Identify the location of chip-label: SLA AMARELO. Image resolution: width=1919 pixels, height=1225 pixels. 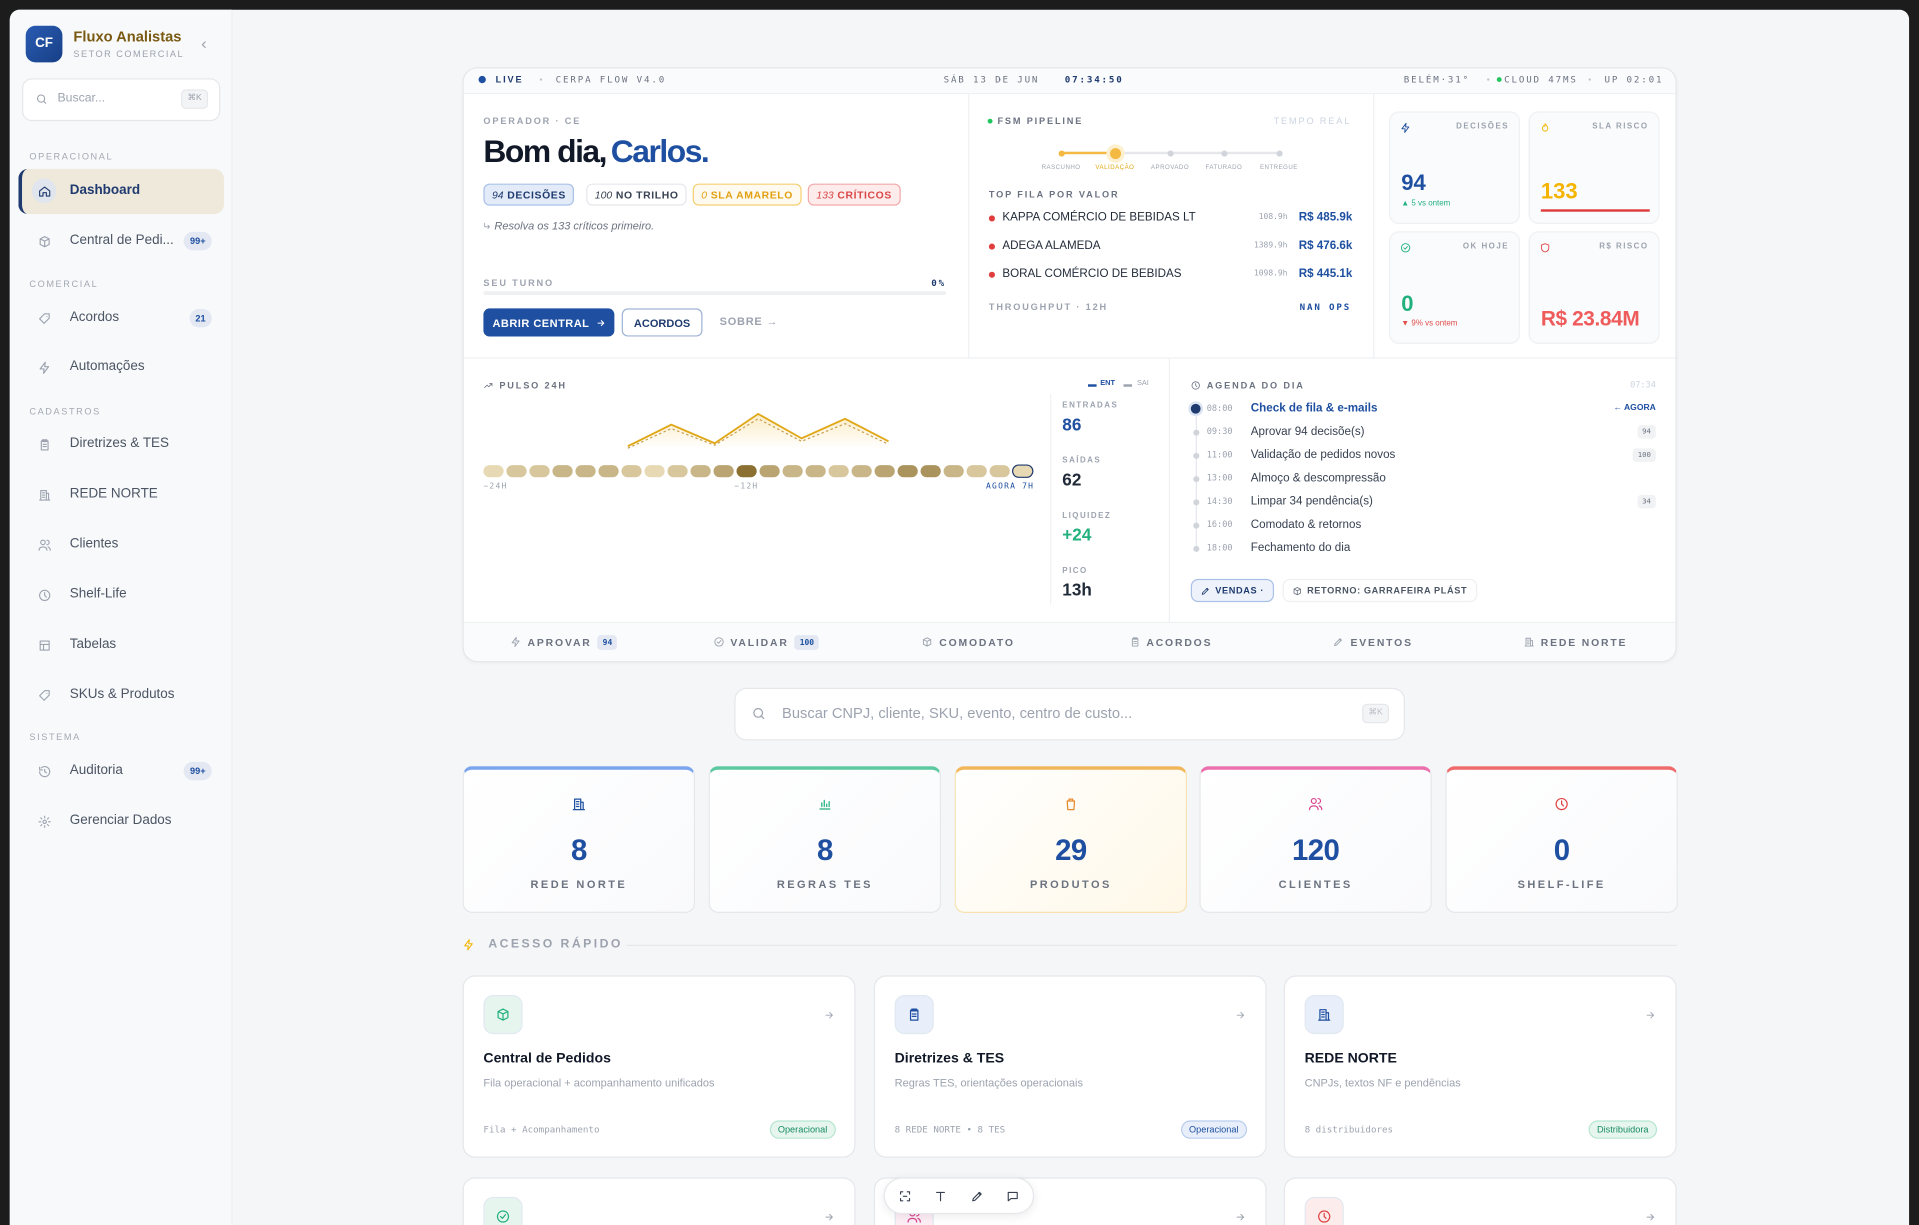
(751, 194).